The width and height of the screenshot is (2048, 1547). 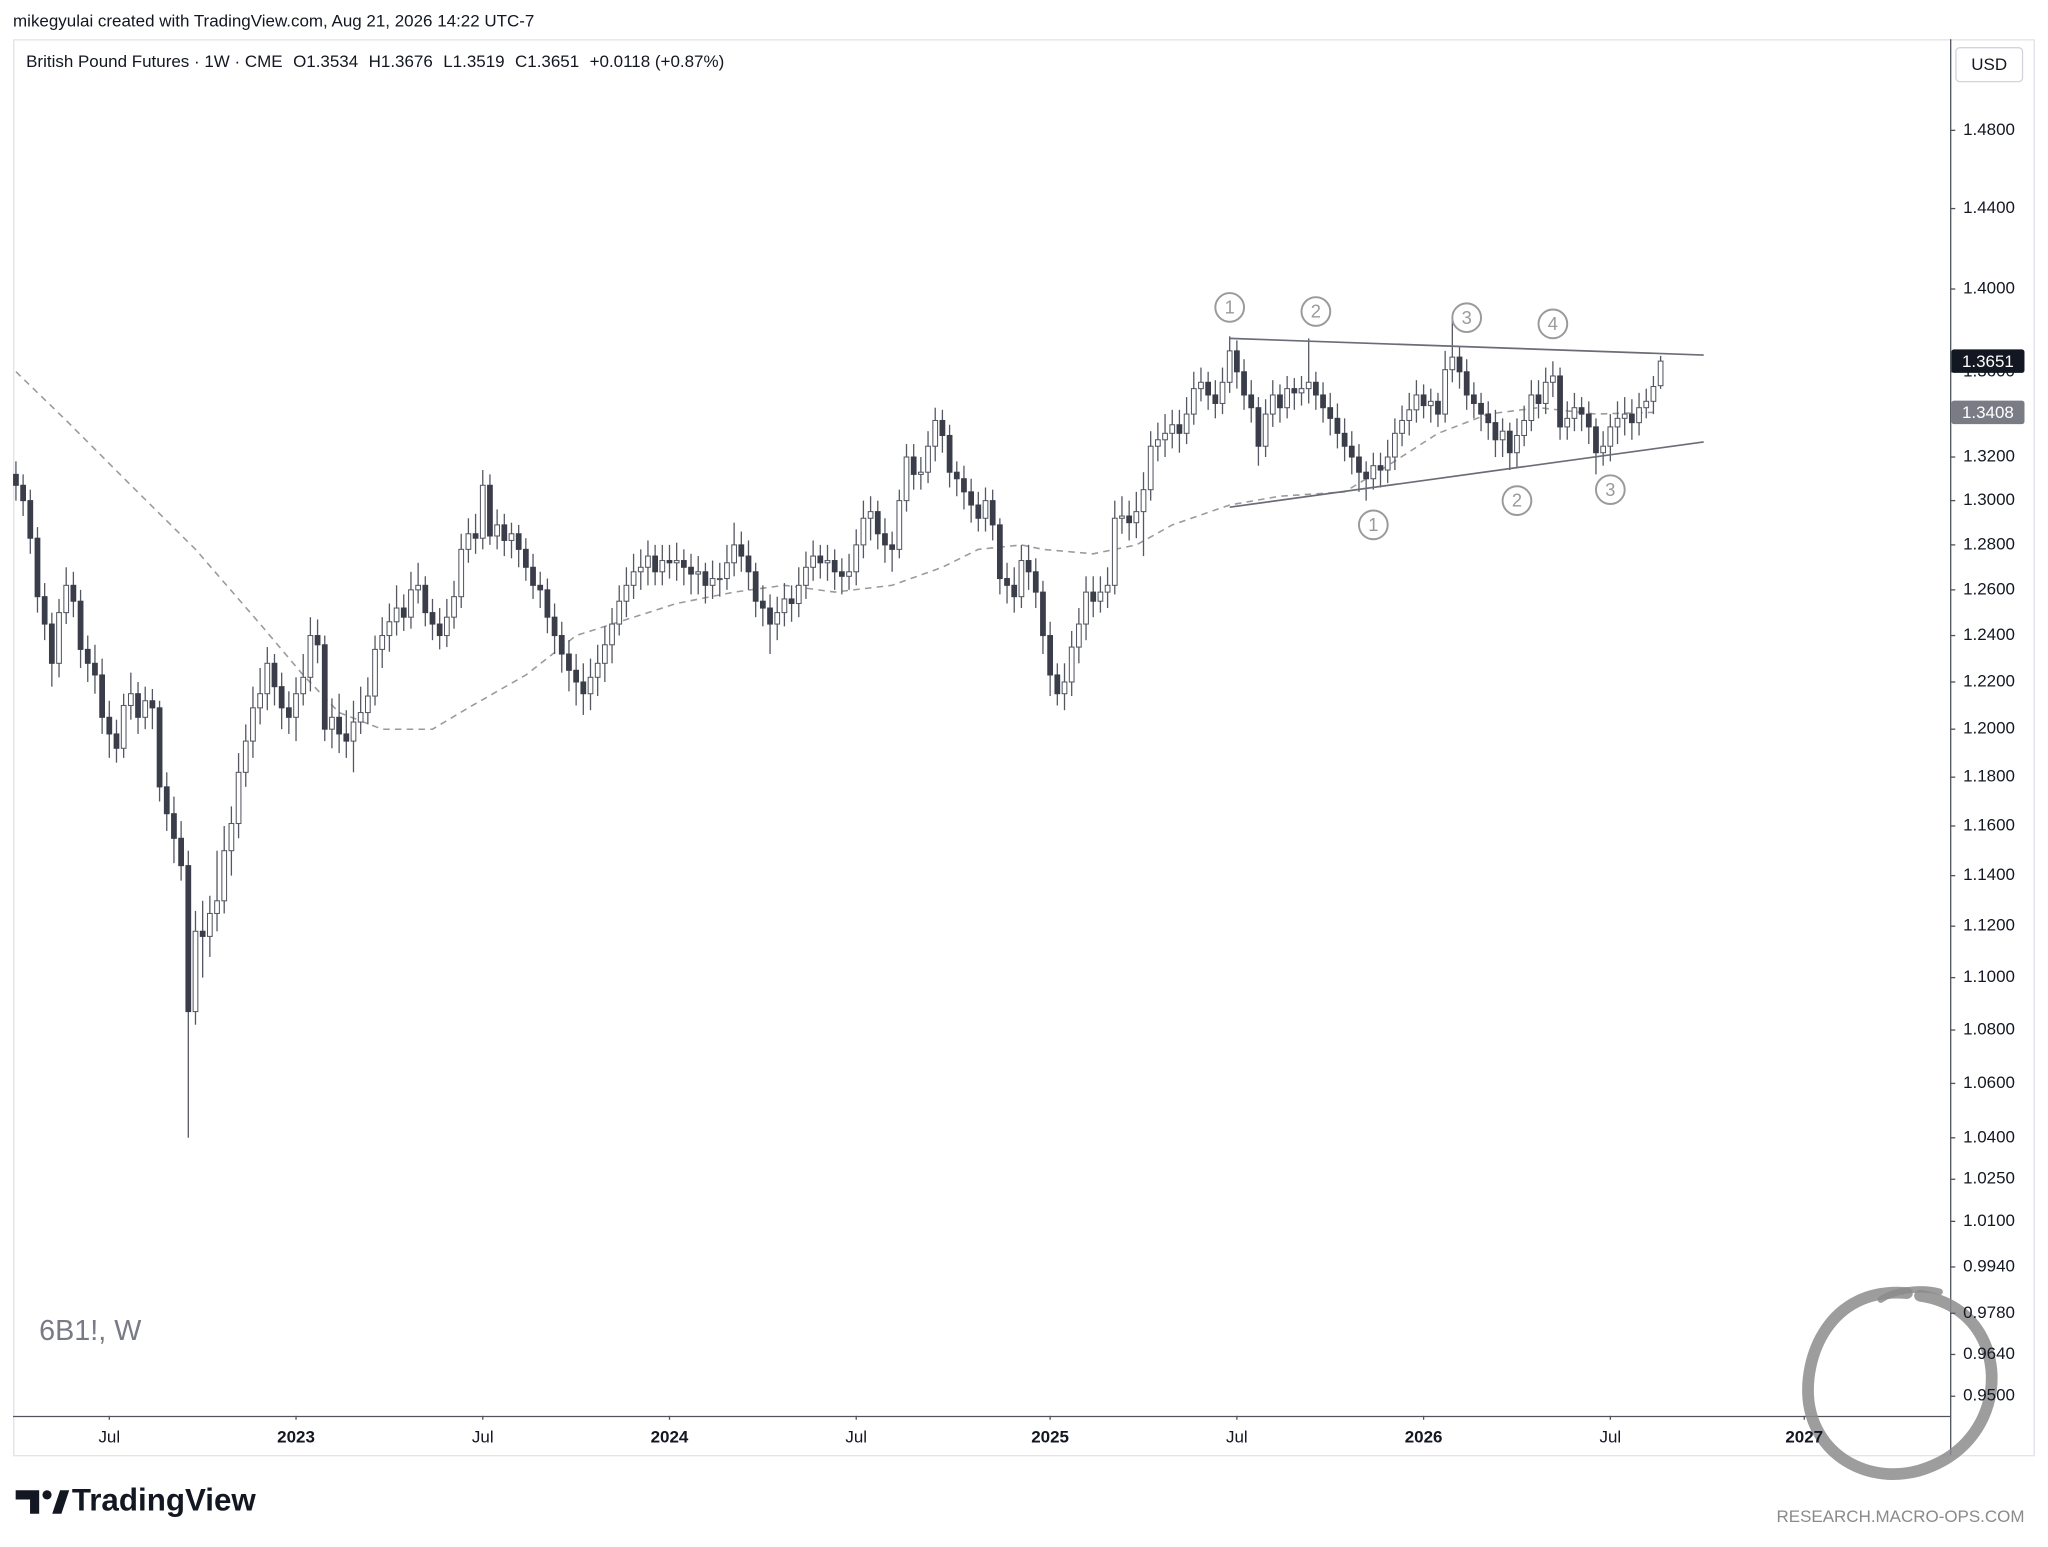 What do you see at coordinates (1610, 489) in the screenshot?
I see `wave-label: 3` at bounding box center [1610, 489].